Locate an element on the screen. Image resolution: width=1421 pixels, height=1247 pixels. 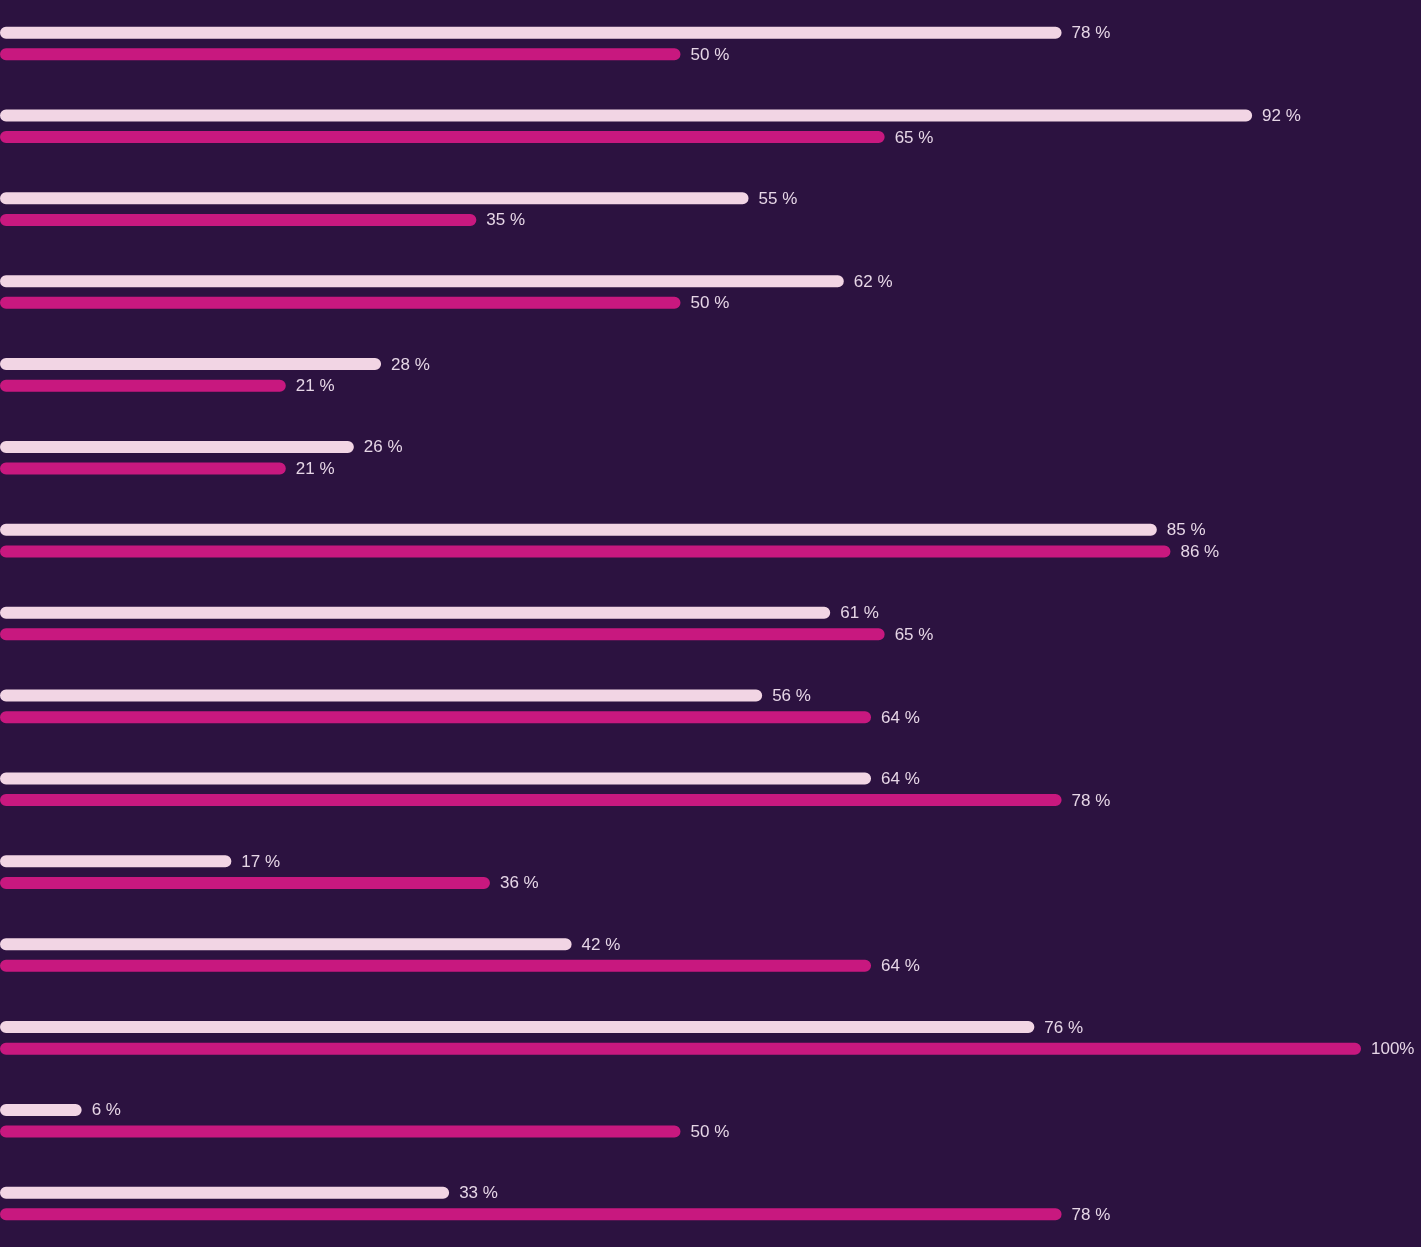
data-label: 85 % is located at coordinates (1186, 530).